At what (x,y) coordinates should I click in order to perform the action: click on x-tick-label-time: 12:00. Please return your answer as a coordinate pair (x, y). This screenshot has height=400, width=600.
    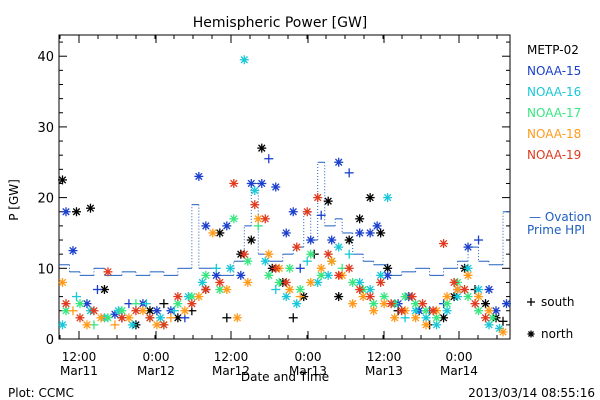
    Looking at the image, I should click on (79, 357).